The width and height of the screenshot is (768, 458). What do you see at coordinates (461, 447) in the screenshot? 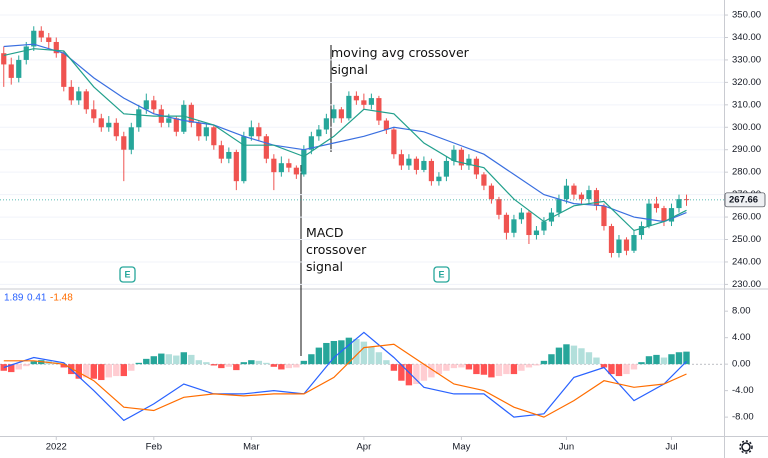
I see `x-tick-label: May` at bounding box center [461, 447].